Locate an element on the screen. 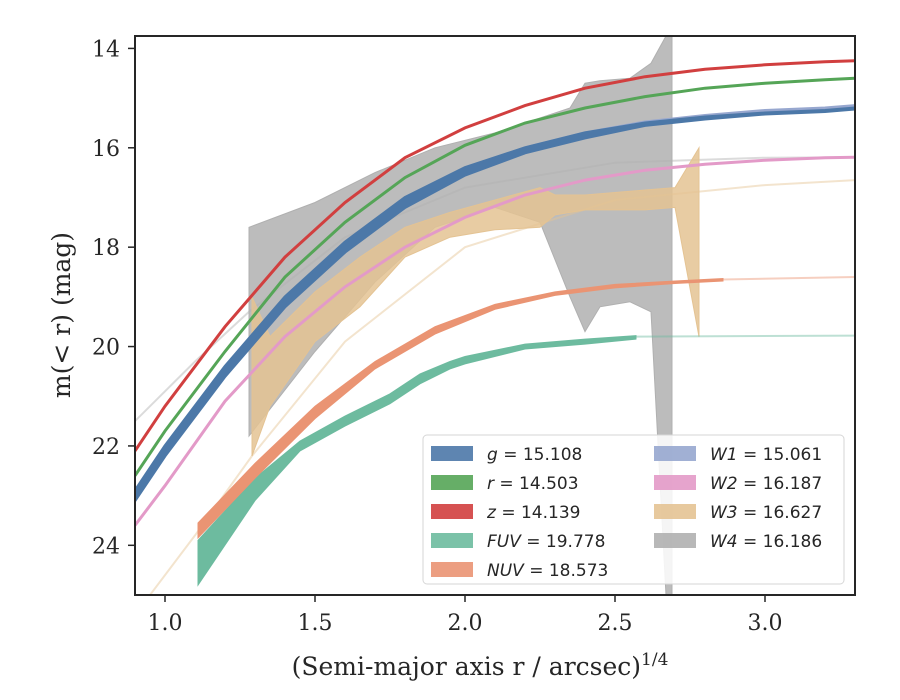 This screenshot has height=700, width=900. legend-swatch-g is located at coordinates (452, 453).